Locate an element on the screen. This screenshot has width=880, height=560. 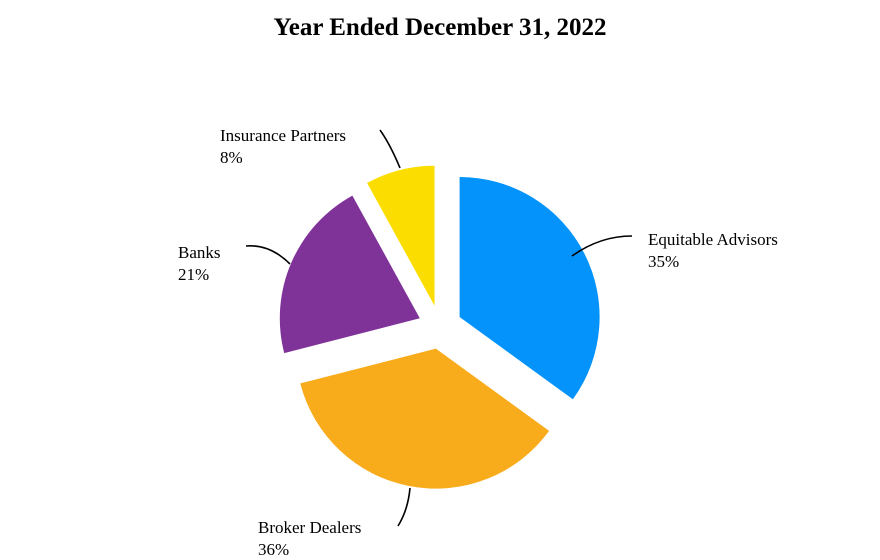
leader-line-equitable-advisors is located at coordinates (602, 246).